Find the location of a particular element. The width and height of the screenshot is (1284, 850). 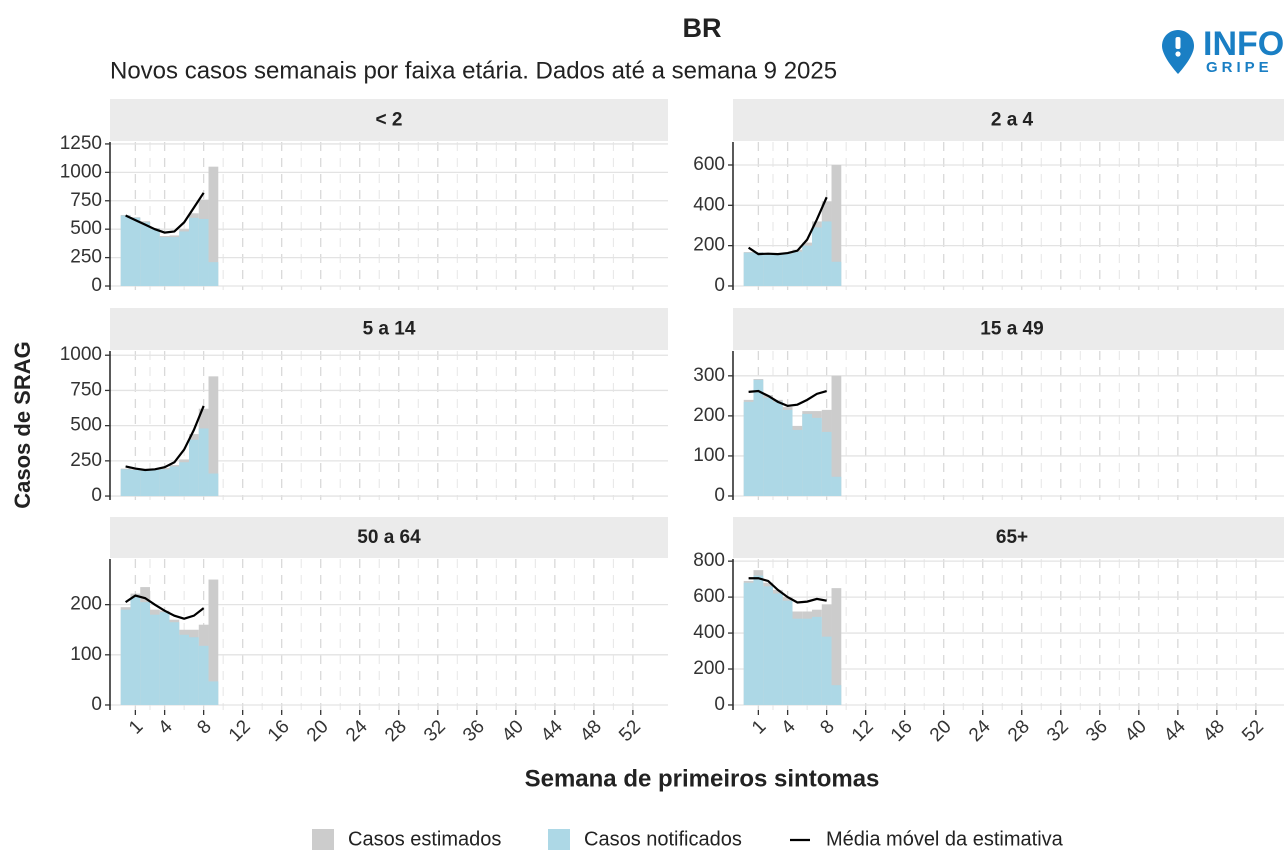

panel: 0 100 200 is located at coordinates (369, 637).